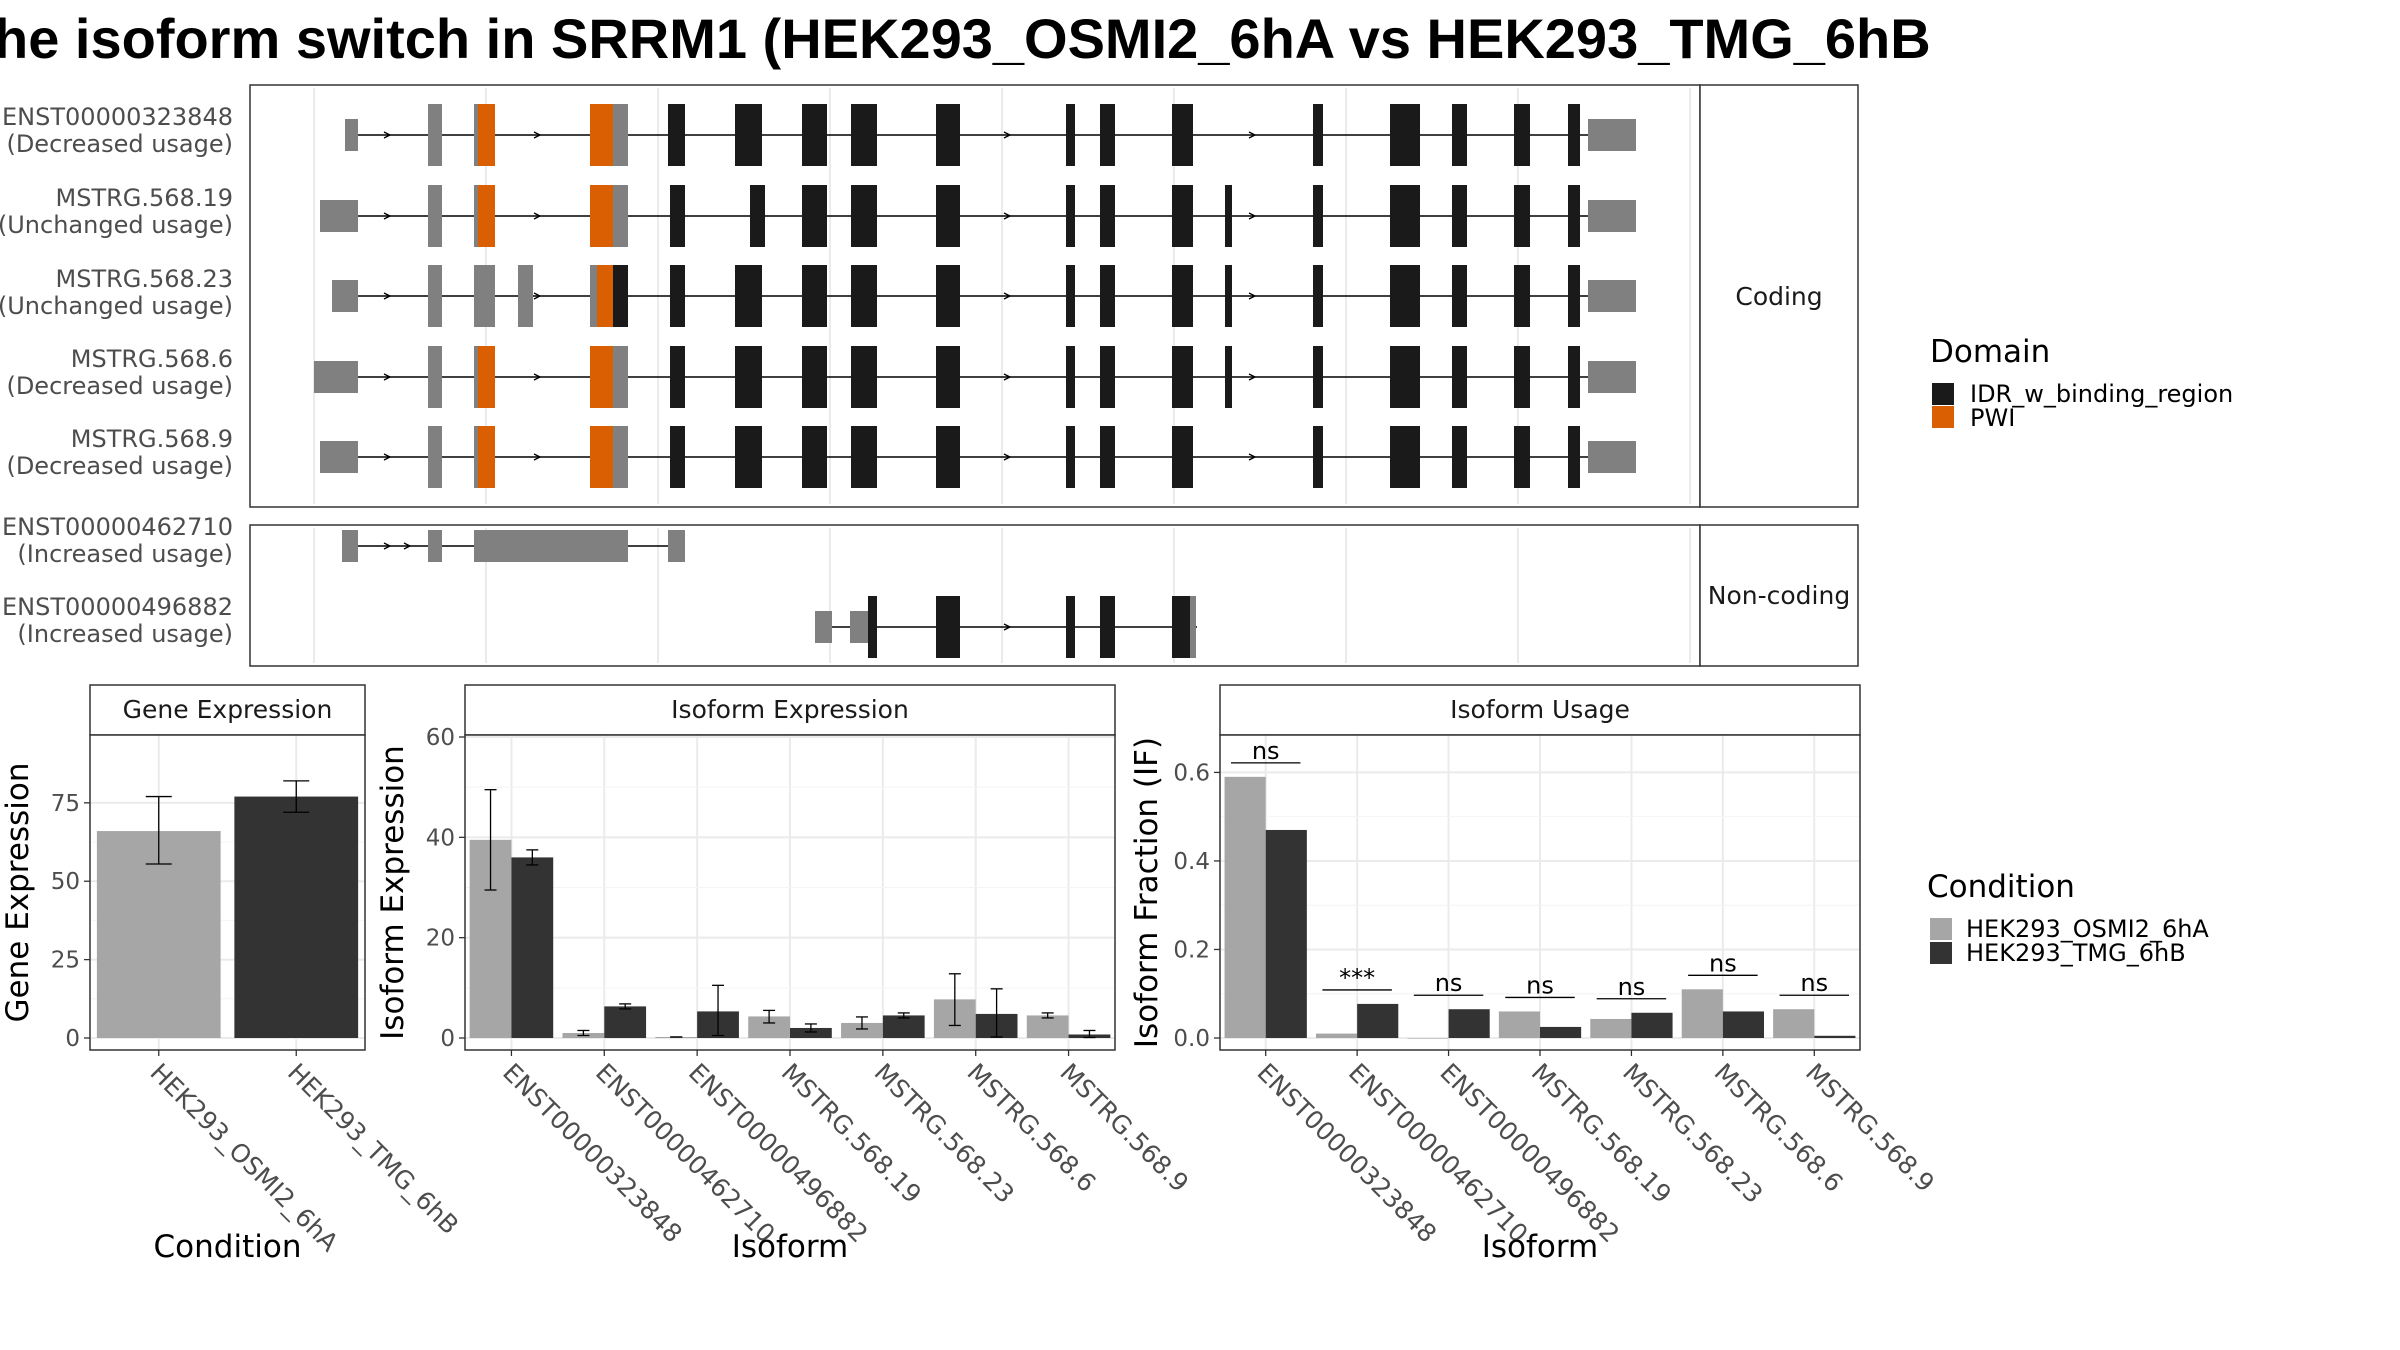 This screenshot has height=1350, width=2400. Describe the element at coordinates (228, 709) in the screenshot. I see `chart-strip-title: Gene Expression` at that location.